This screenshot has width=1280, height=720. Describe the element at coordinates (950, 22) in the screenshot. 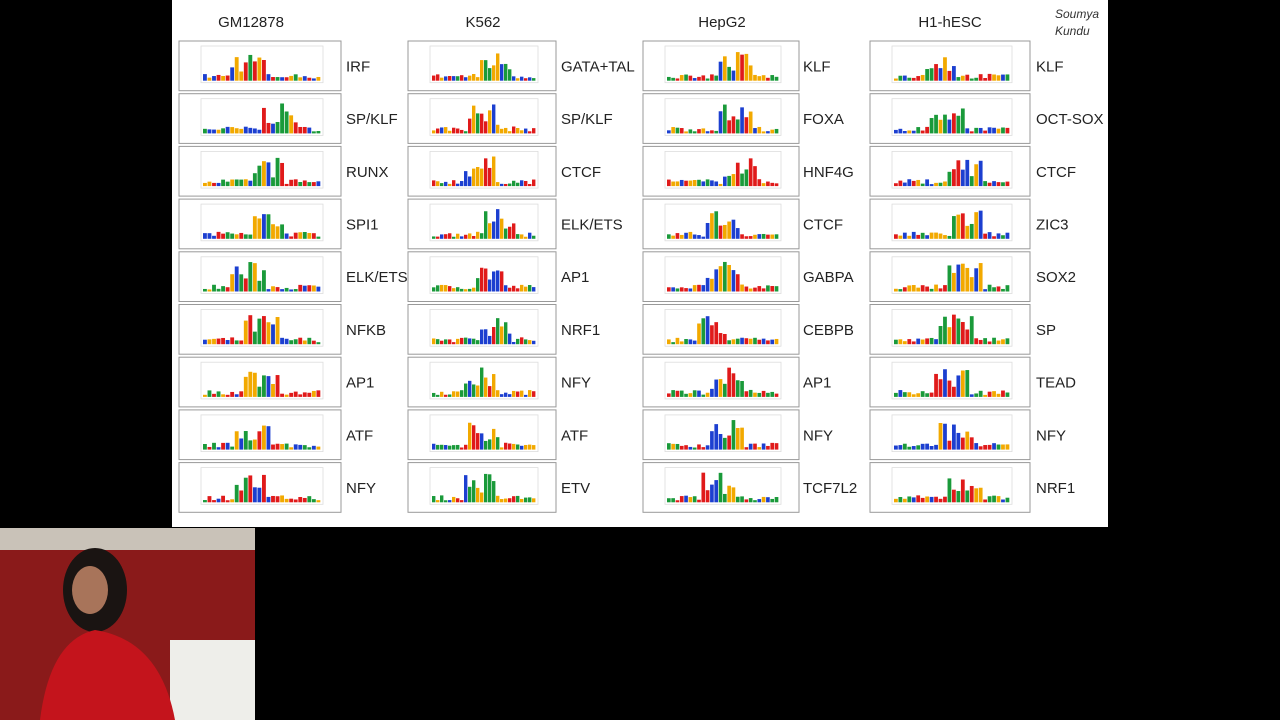

I see `column-title: H1-hESC` at that location.